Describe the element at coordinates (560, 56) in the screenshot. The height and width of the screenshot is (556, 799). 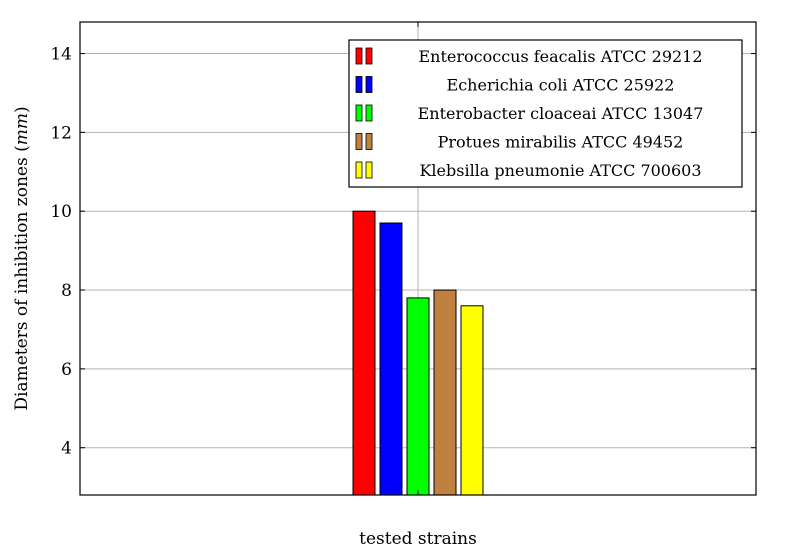
I see `legend-label: Enterococcus feacalis ATCC 29212` at that location.